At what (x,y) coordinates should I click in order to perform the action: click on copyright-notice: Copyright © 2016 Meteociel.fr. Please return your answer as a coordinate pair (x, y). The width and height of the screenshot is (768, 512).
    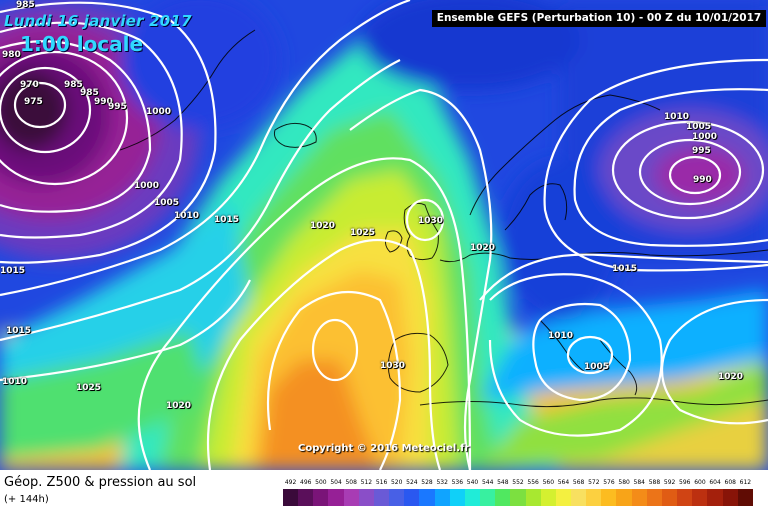
    Looking at the image, I should click on (384, 448).